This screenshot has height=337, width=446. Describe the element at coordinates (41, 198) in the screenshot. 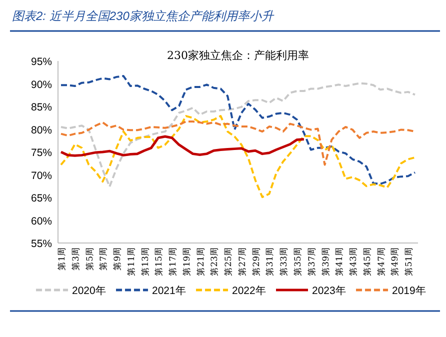

I see `y-tick-label: 65%` at that location.